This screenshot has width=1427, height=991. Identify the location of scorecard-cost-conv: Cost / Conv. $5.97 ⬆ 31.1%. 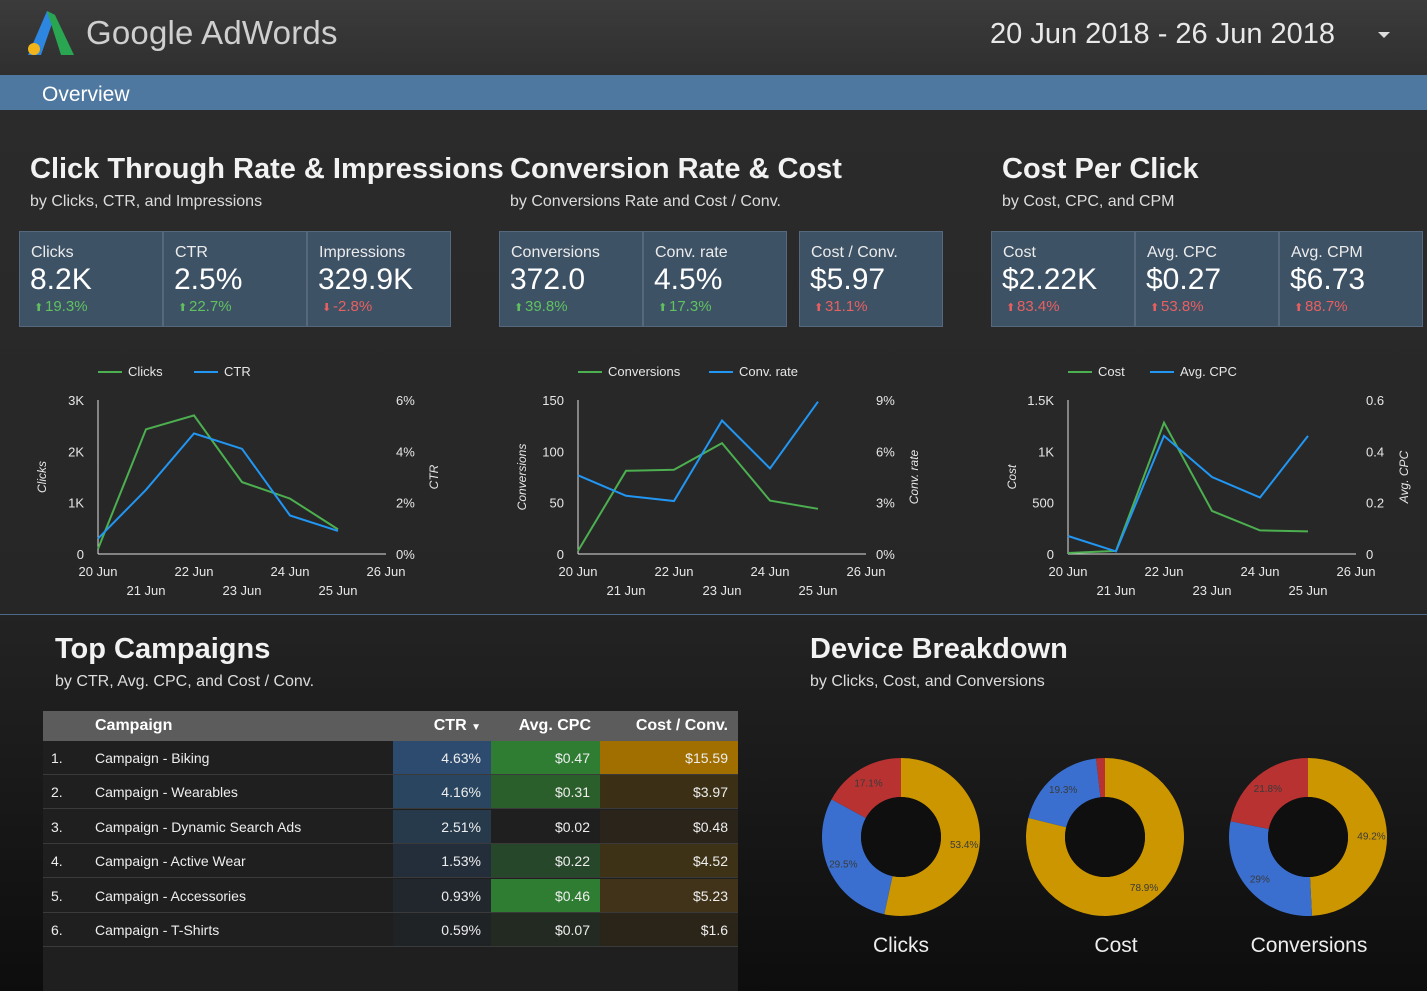
(871, 279).